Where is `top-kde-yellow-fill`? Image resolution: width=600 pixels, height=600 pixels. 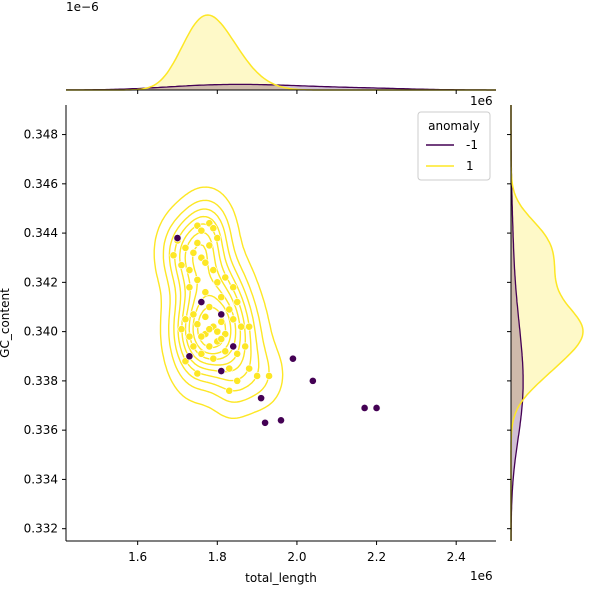
top-kde-yellow-fill is located at coordinates (281, 52).